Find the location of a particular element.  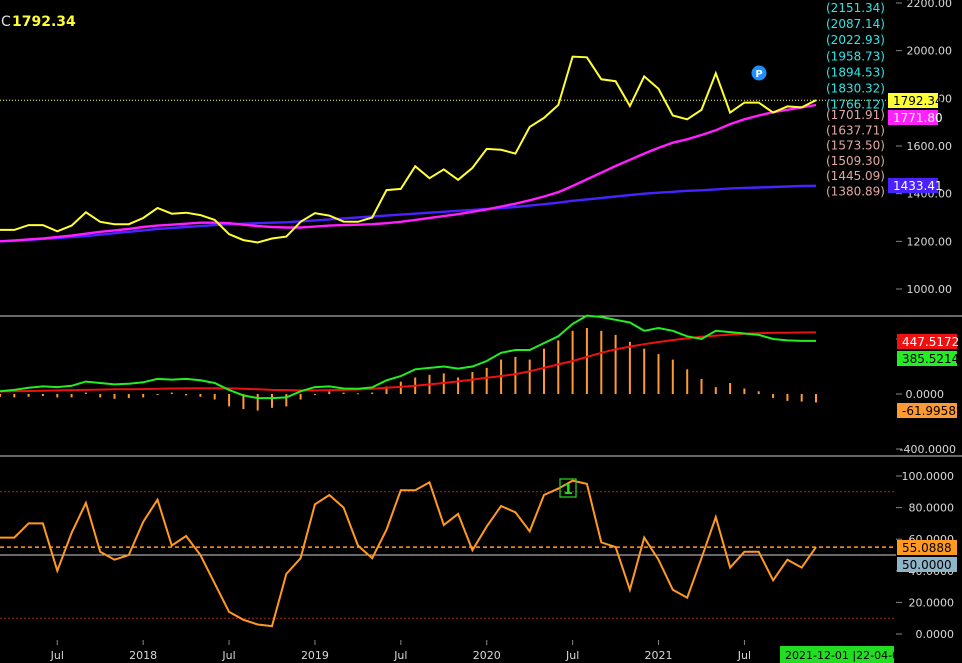

macd-line-tag: 385.5214 is located at coordinates (928, 358).